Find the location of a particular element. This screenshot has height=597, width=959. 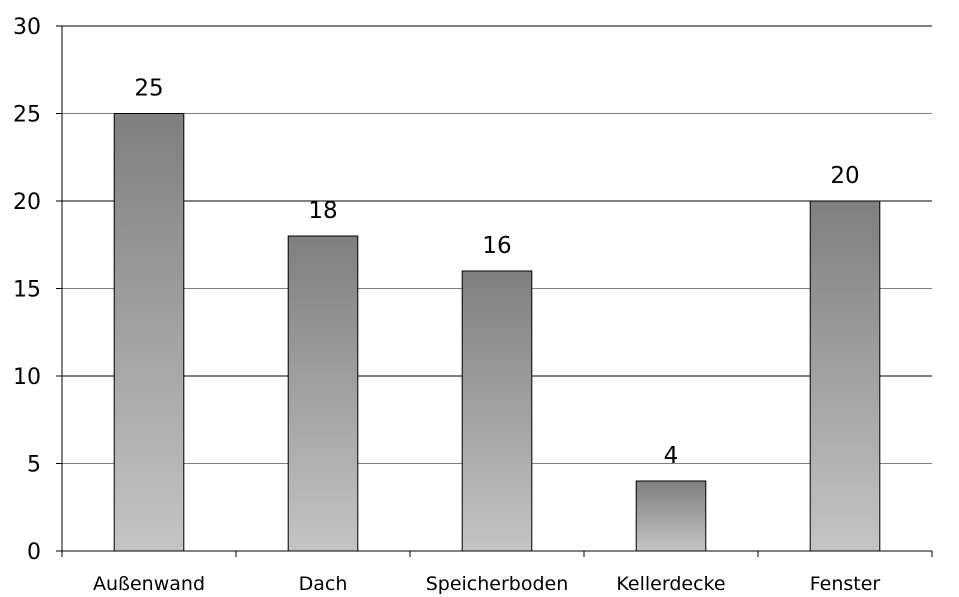

data-label: 25 is located at coordinates (148, 89).